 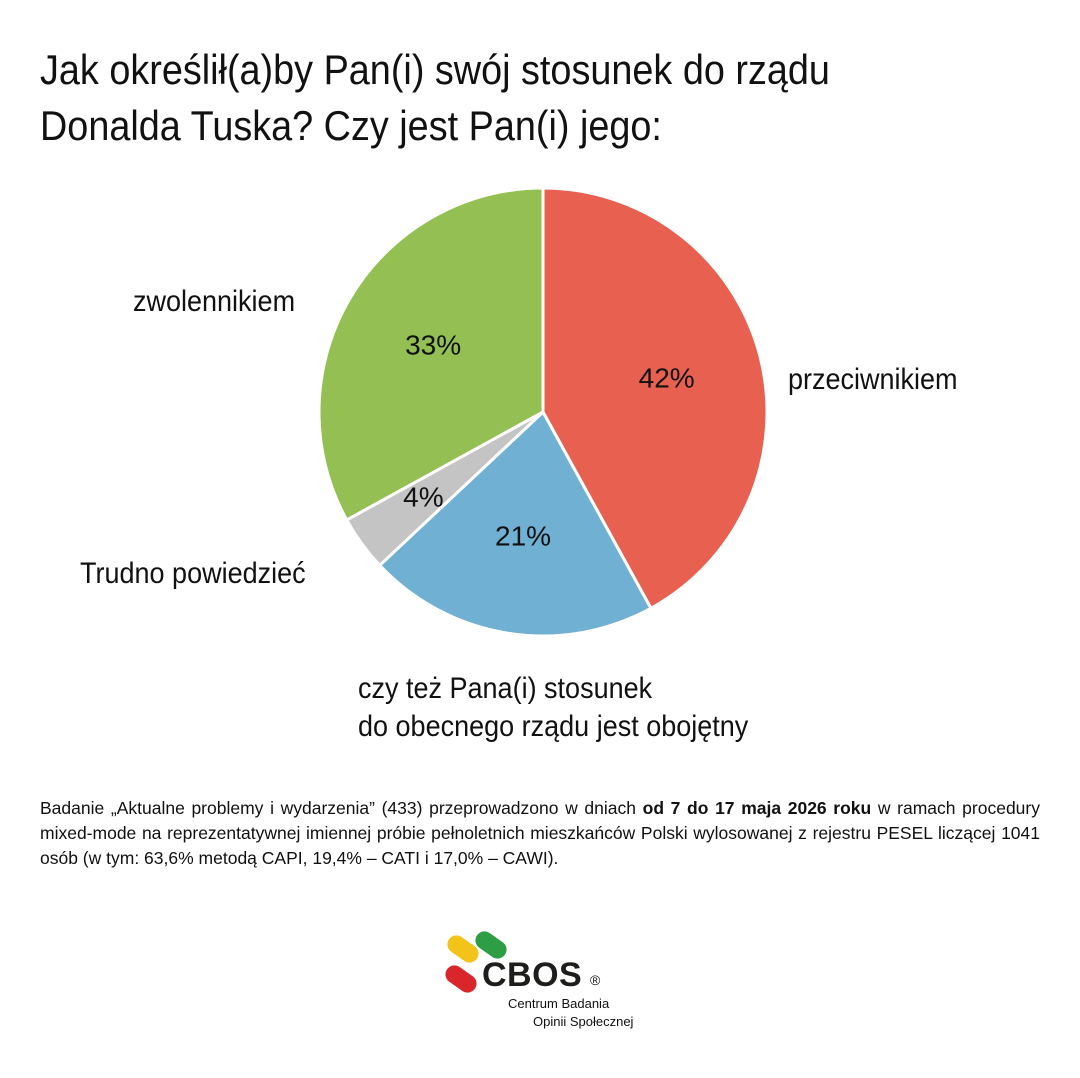 What do you see at coordinates (491, 945) in the screenshot?
I see `logo-green-pill` at bounding box center [491, 945].